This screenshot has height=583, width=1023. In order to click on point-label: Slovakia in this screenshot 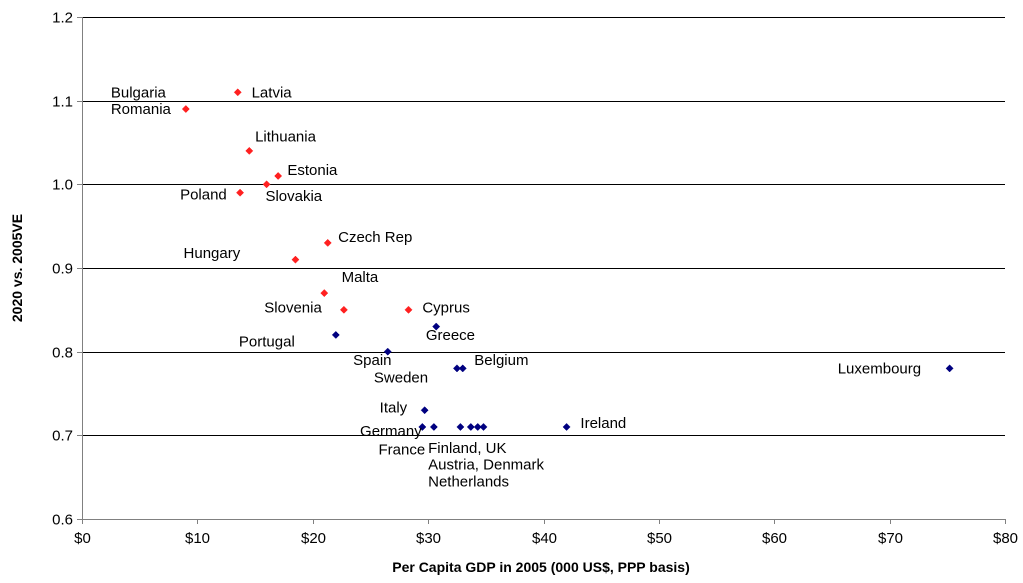, I will do `click(293, 196)`.